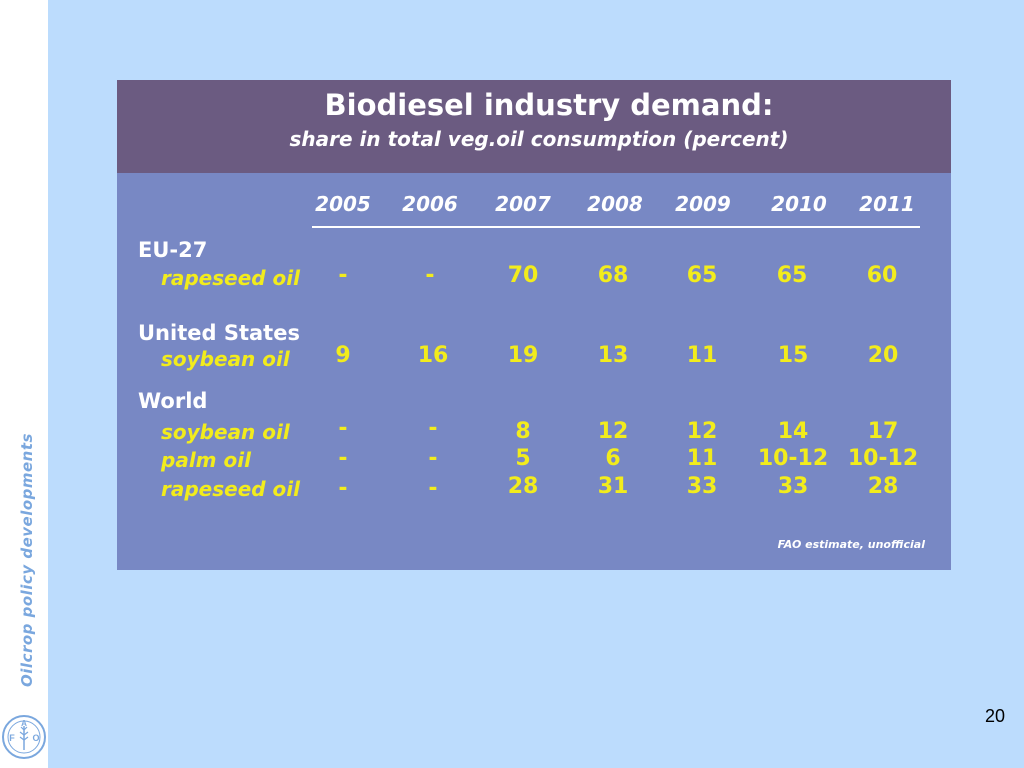  What do you see at coordinates (613, 275) in the screenshot?
I see `table-cell: 68` at bounding box center [613, 275].